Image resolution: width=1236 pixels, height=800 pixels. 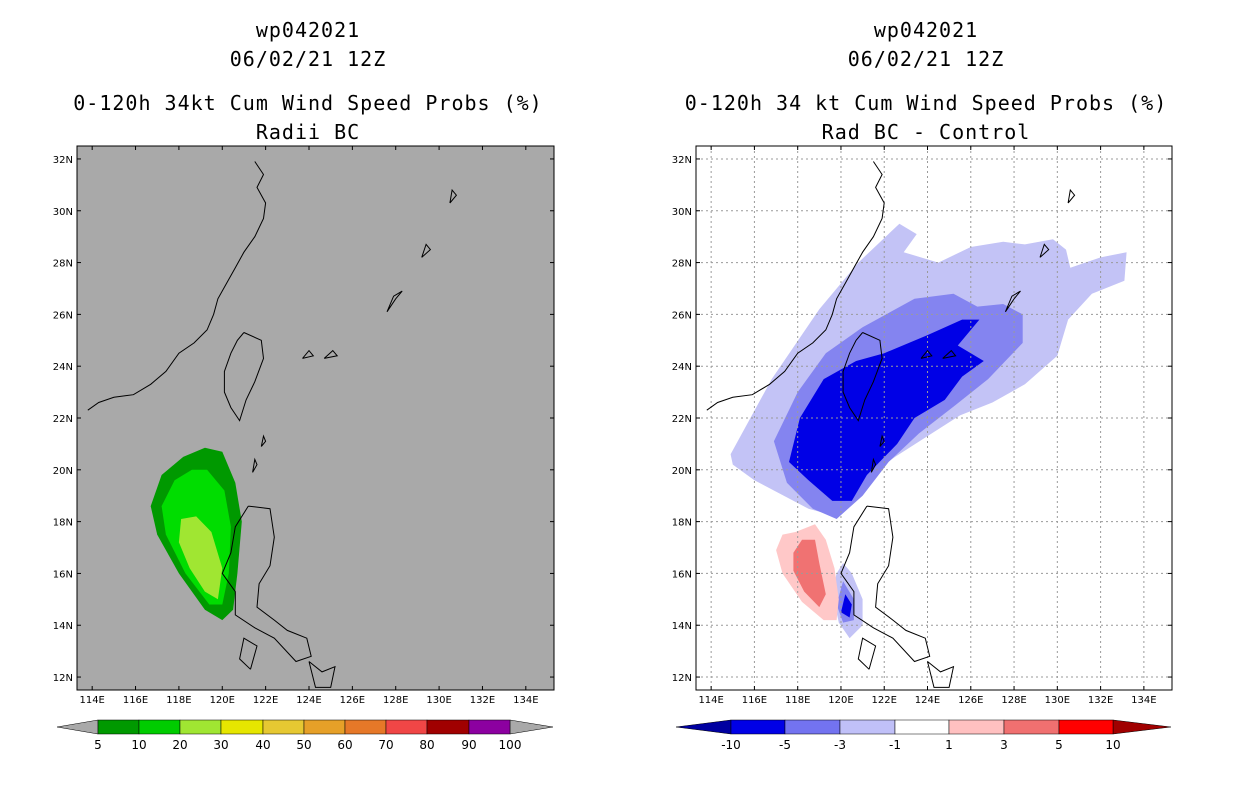 I want to click on right-datetime: 06/02/21 12Z, so click(x=926, y=59).